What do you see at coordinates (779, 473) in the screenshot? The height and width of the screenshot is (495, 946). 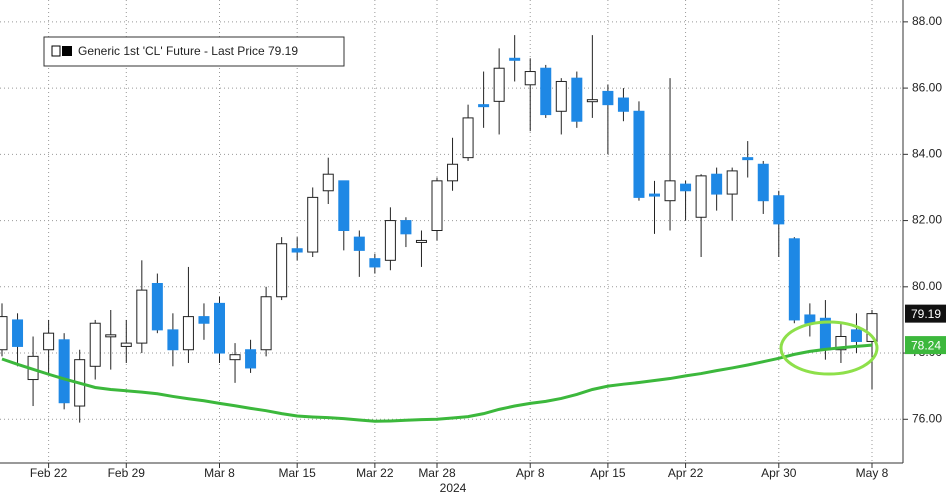 I see `x-tick-label: Apr 30` at bounding box center [779, 473].